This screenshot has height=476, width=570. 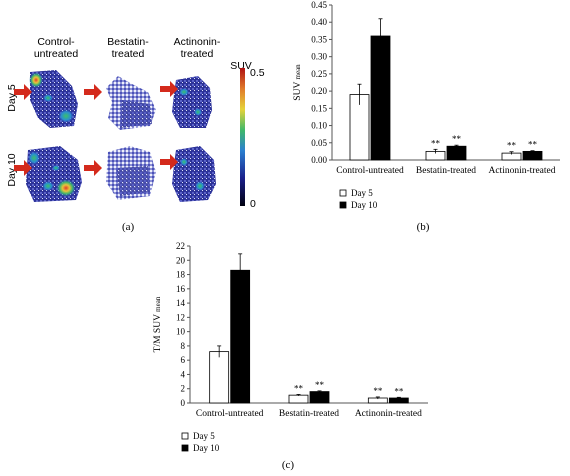 I want to click on y-tick-label: 0.45, so click(x=319, y=5).